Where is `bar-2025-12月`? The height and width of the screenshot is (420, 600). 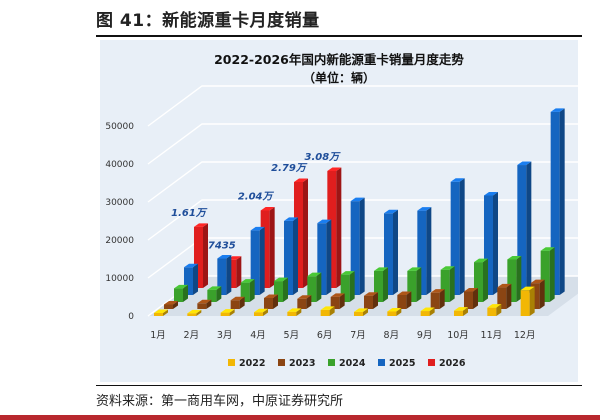
bar-2025-12月 is located at coordinates (557, 201).